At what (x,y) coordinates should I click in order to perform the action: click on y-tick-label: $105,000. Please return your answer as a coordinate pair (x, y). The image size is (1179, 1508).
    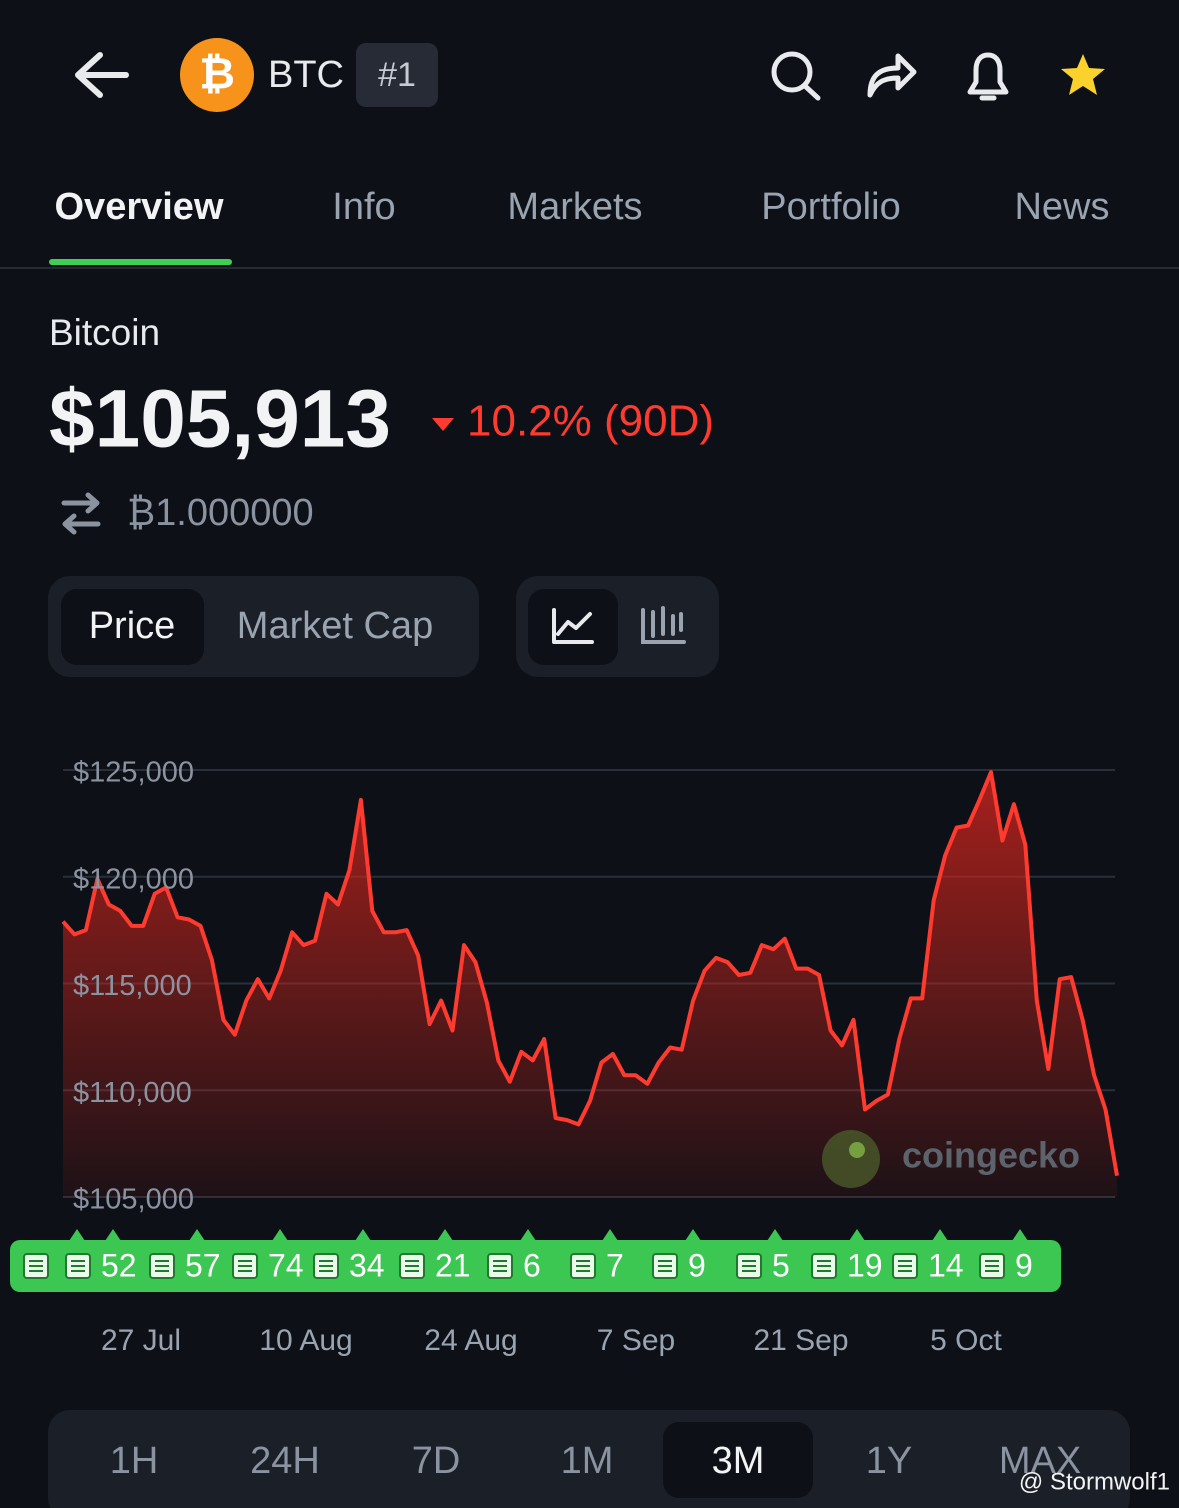
    Looking at the image, I should click on (133, 1200).